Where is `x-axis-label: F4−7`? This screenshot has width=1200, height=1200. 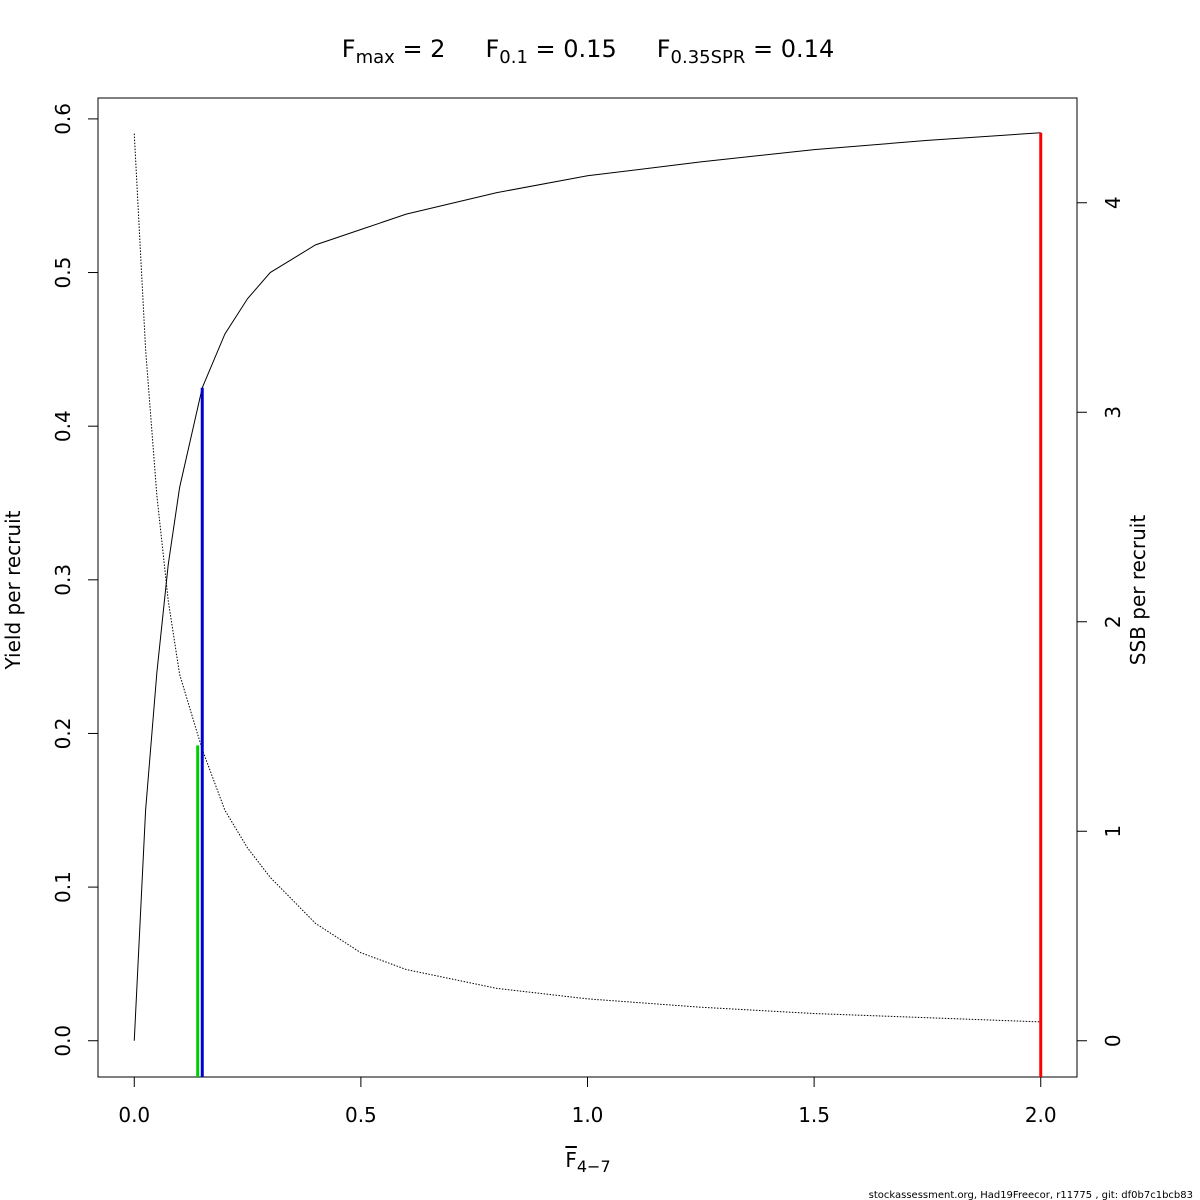 x-axis-label: F4−7 is located at coordinates (587, 1162).